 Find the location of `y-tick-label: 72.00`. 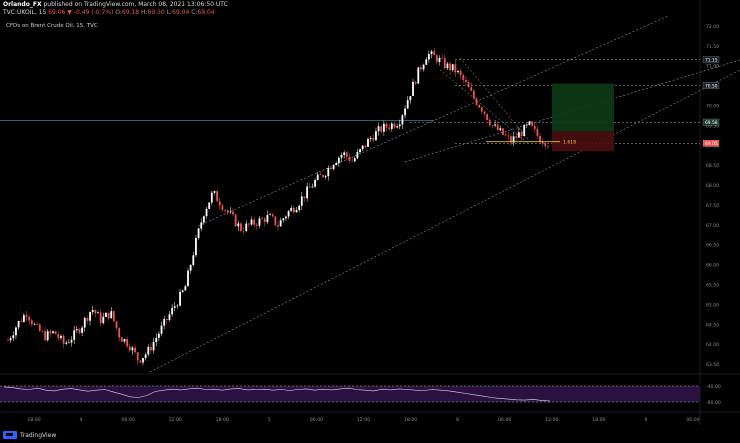

y-tick-label: 72.00 is located at coordinates (712, 27).